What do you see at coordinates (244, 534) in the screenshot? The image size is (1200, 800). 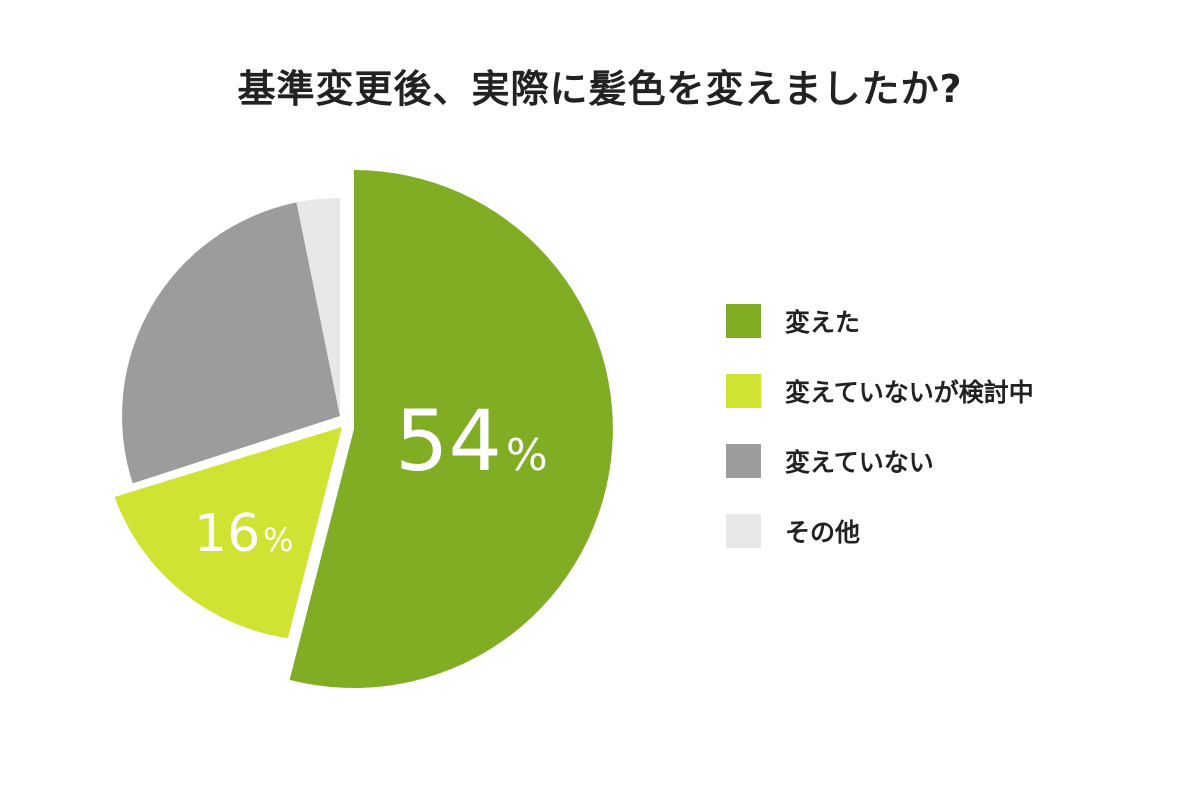 I see `label-16-percent: 16%` at bounding box center [244, 534].